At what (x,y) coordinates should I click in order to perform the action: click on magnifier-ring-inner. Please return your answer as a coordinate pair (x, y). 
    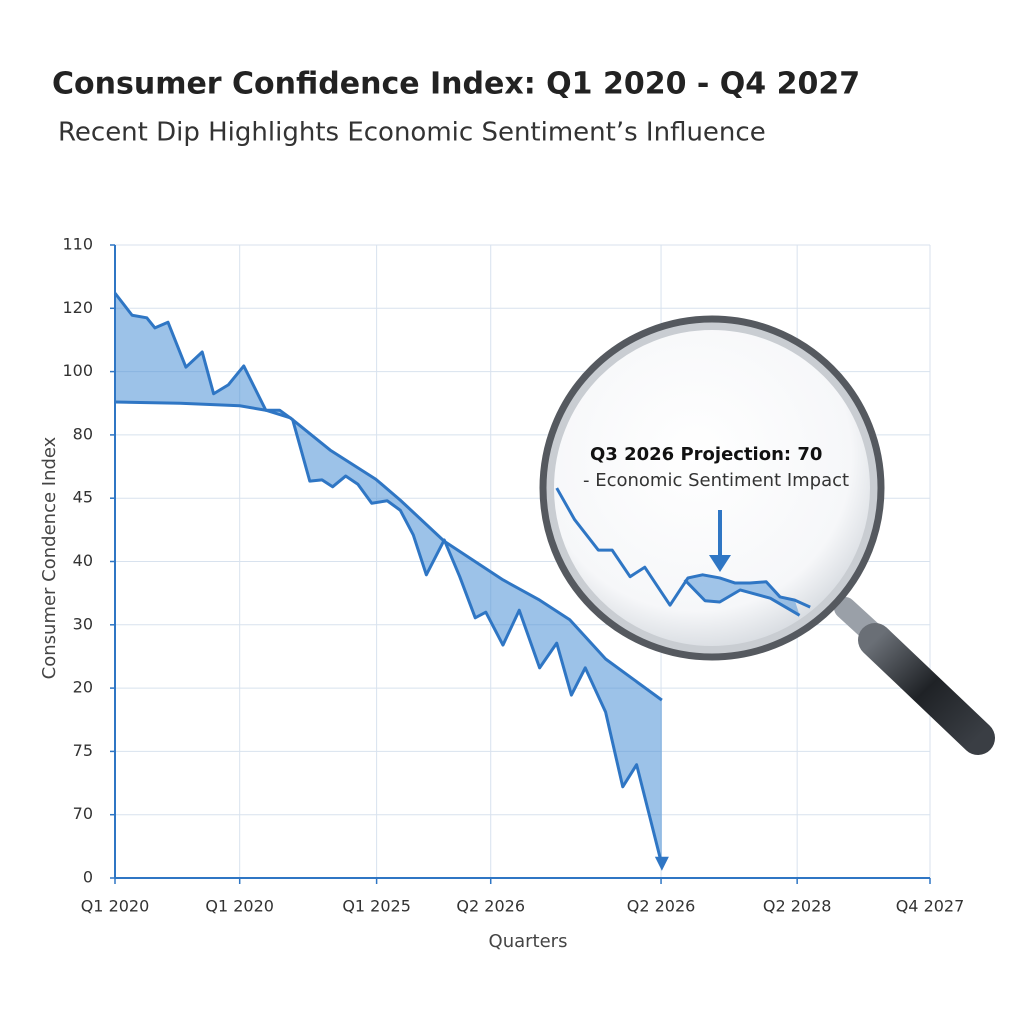
    Looking at the image, I should click on (712, 488).